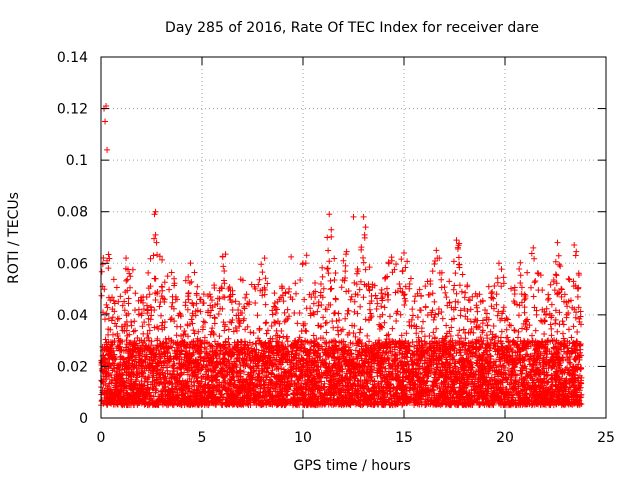 This screenshot has width=640, height=480. Describe the element at coordinates (72, 238) in the screenshot. I see `y-tick-labels: 0 0.02 0.04 0.06 0.08 0.1 0.12 0.14` at that location.